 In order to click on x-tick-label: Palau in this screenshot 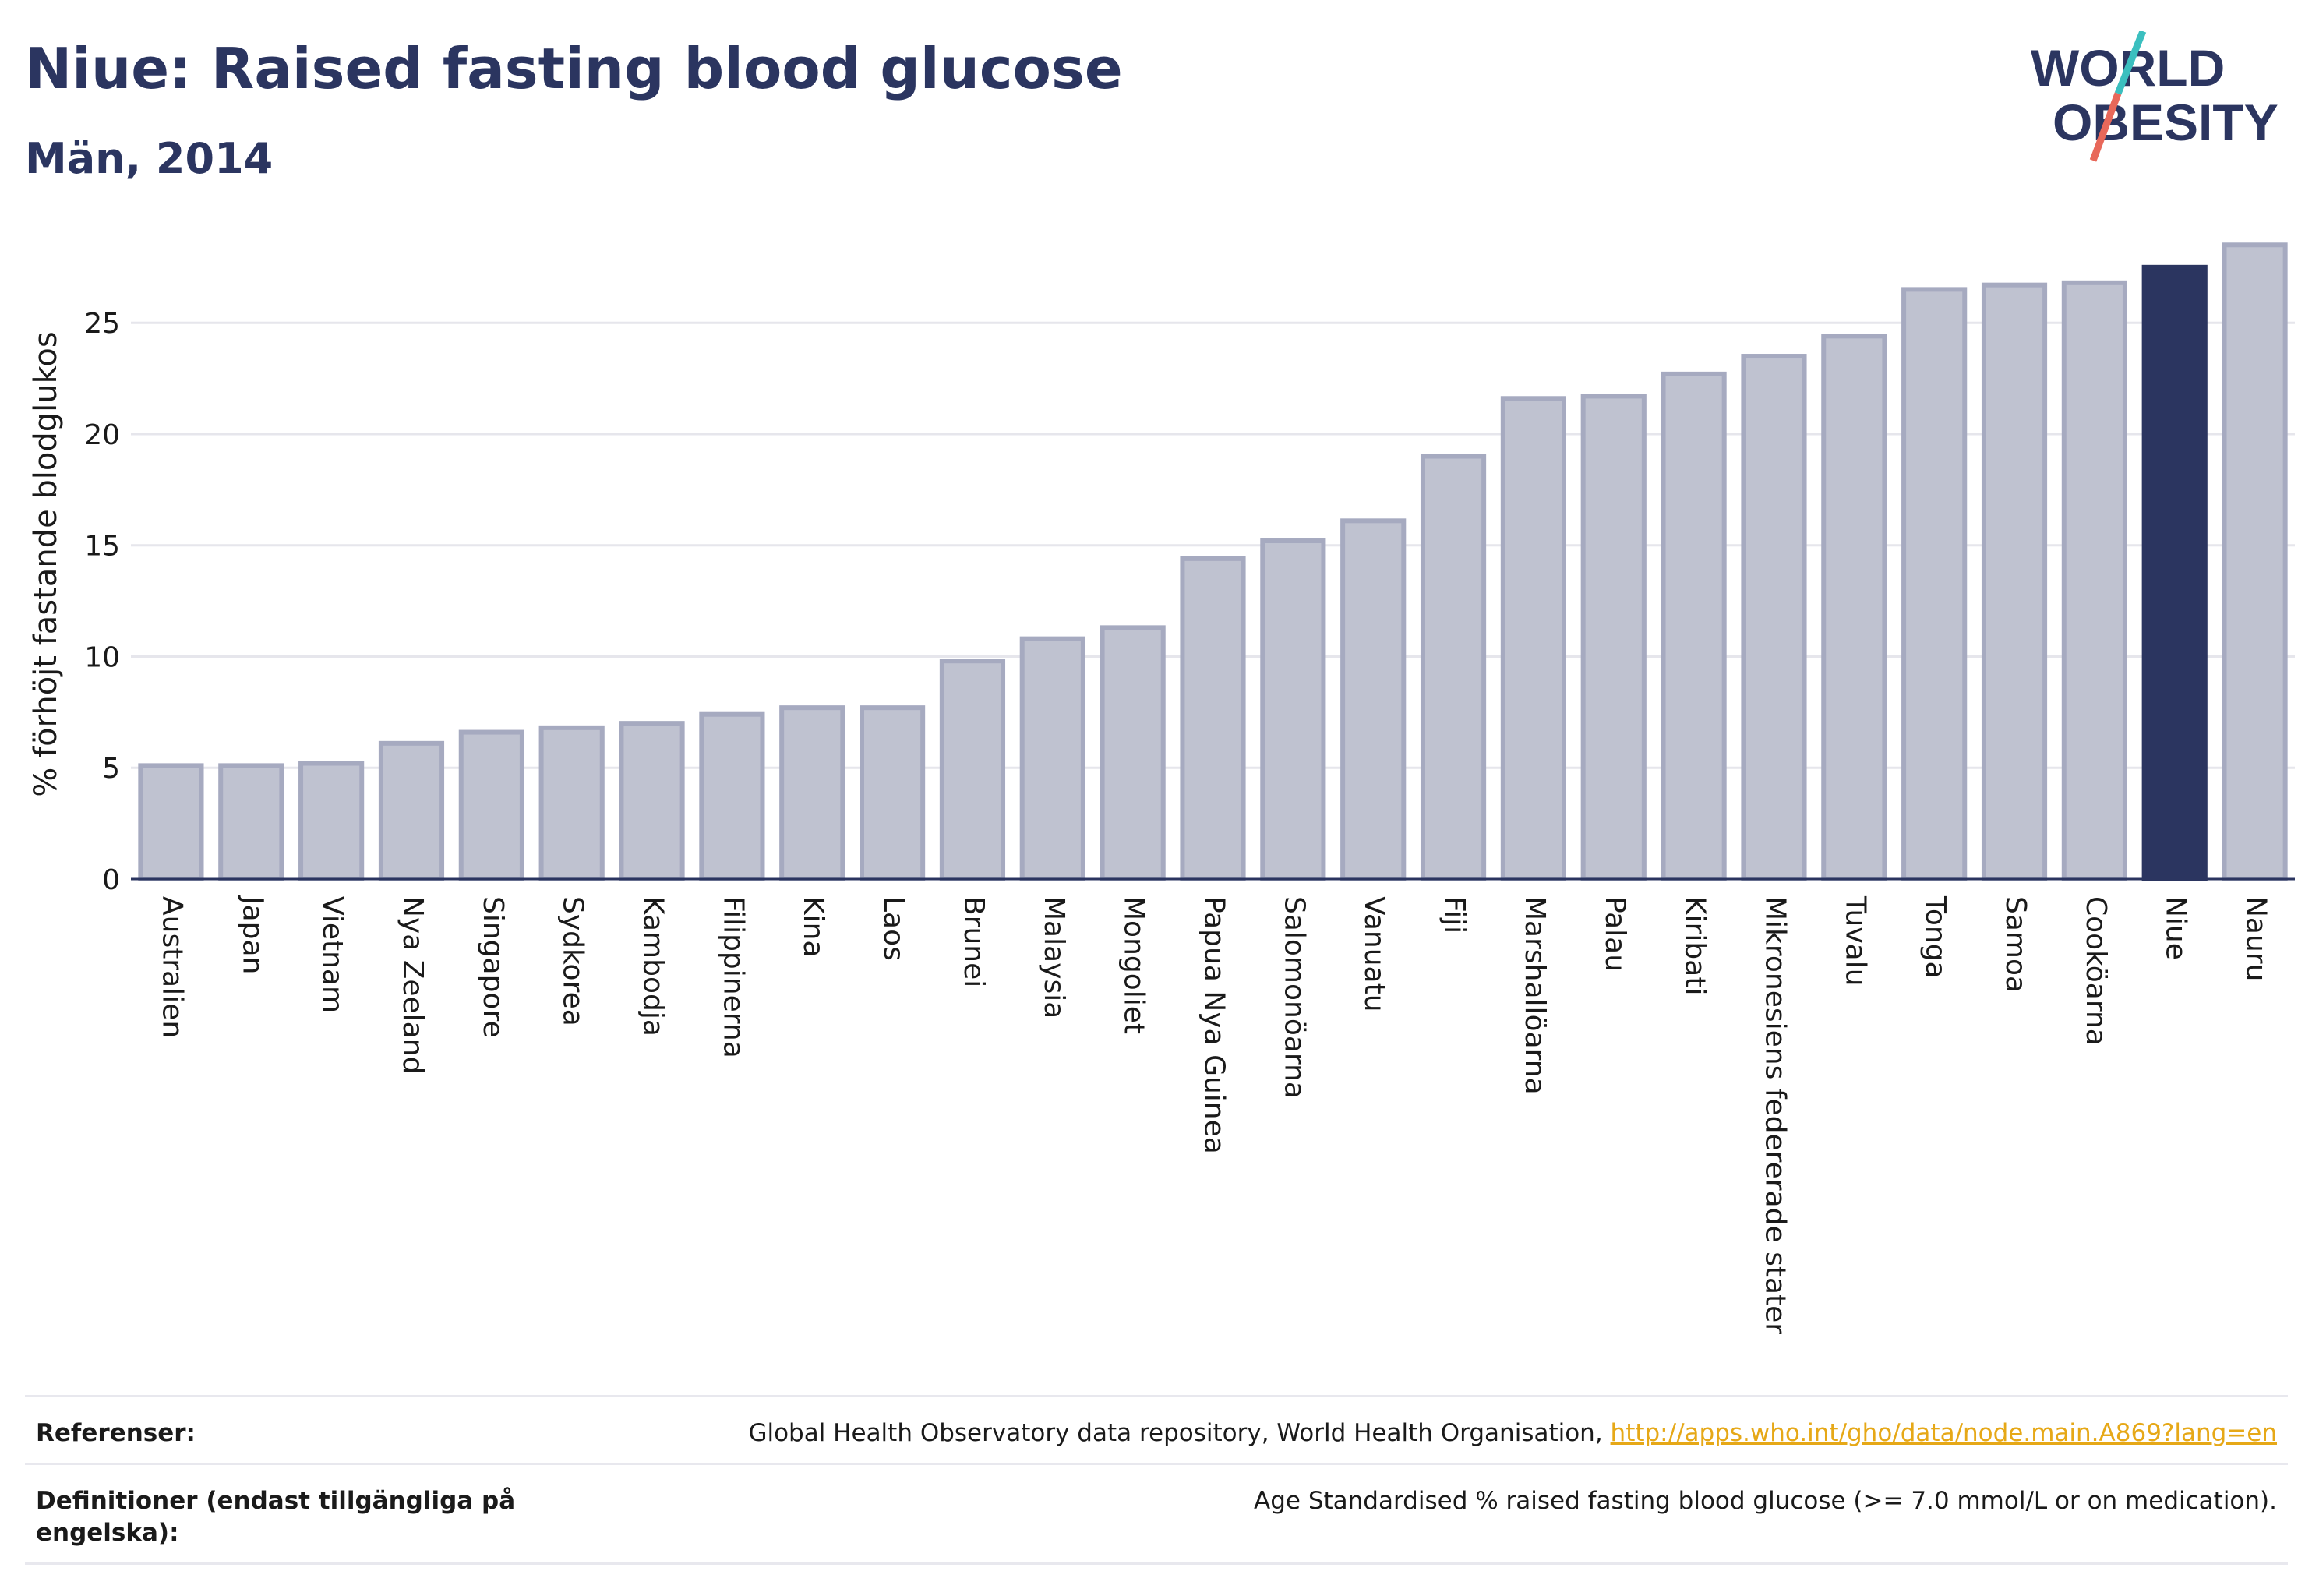, I will do `click(1615, 934)`.